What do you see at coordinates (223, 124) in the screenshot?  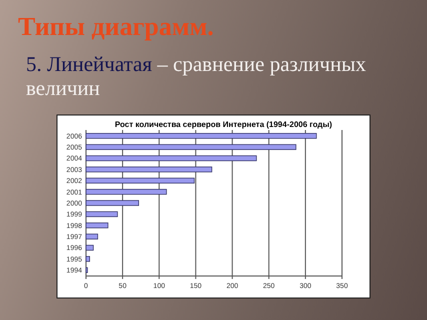 I see `chart-title: Рост количества серверов Интернета (1994-2006 годы)` at bounding box center [223, 124].